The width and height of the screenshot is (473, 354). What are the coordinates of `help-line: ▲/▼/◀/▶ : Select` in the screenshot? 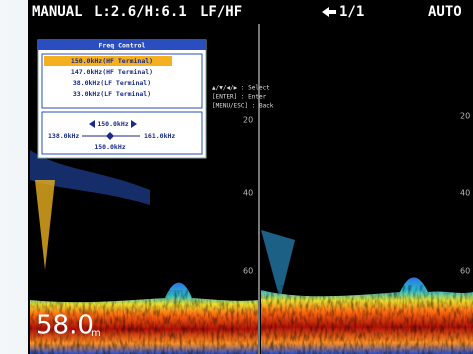 It's located at (241, 88).